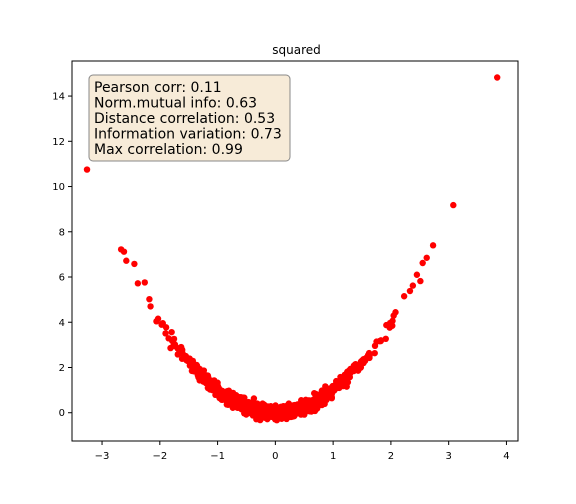 The image size is (576, 504). Describe the element at coordinates (62, 232) in the screenshot. I see `y-tick-label: 8` at that location.